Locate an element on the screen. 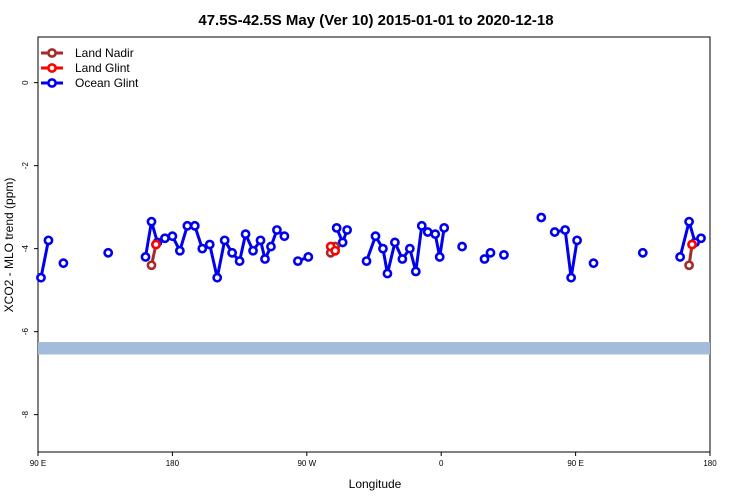 The width and height of the screenshot is (750, 500). series-ocean-glint is located at coordinates (371, 247).